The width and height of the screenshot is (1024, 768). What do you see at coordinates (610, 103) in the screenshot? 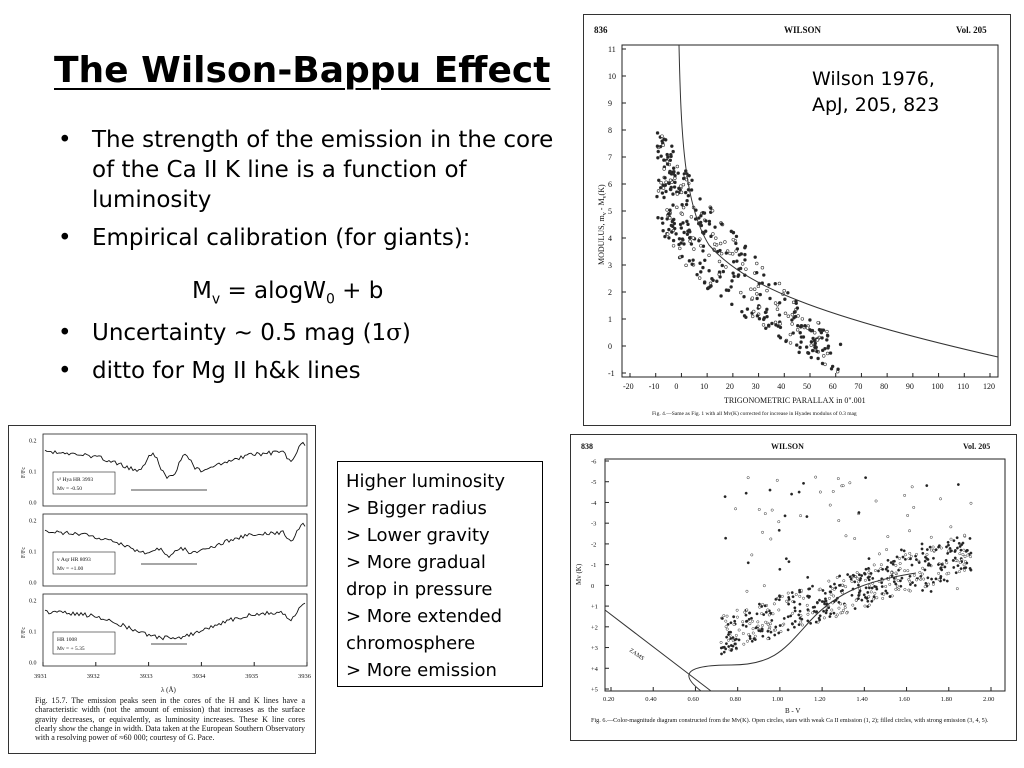
I see `y-tick-label: 9` at bounding box center [610, 103].